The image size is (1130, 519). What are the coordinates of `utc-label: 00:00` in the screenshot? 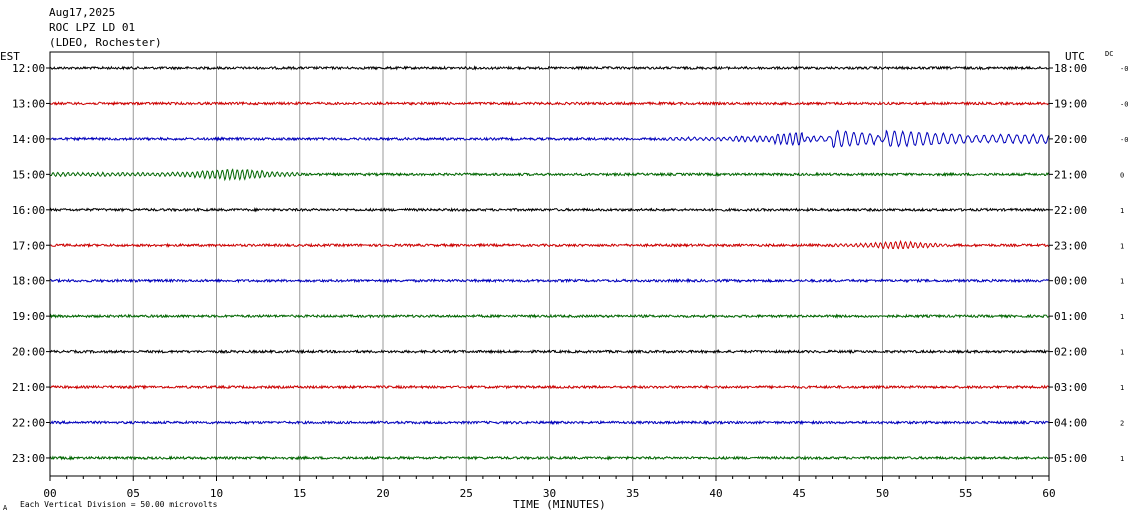 It's located at (1070, 281).